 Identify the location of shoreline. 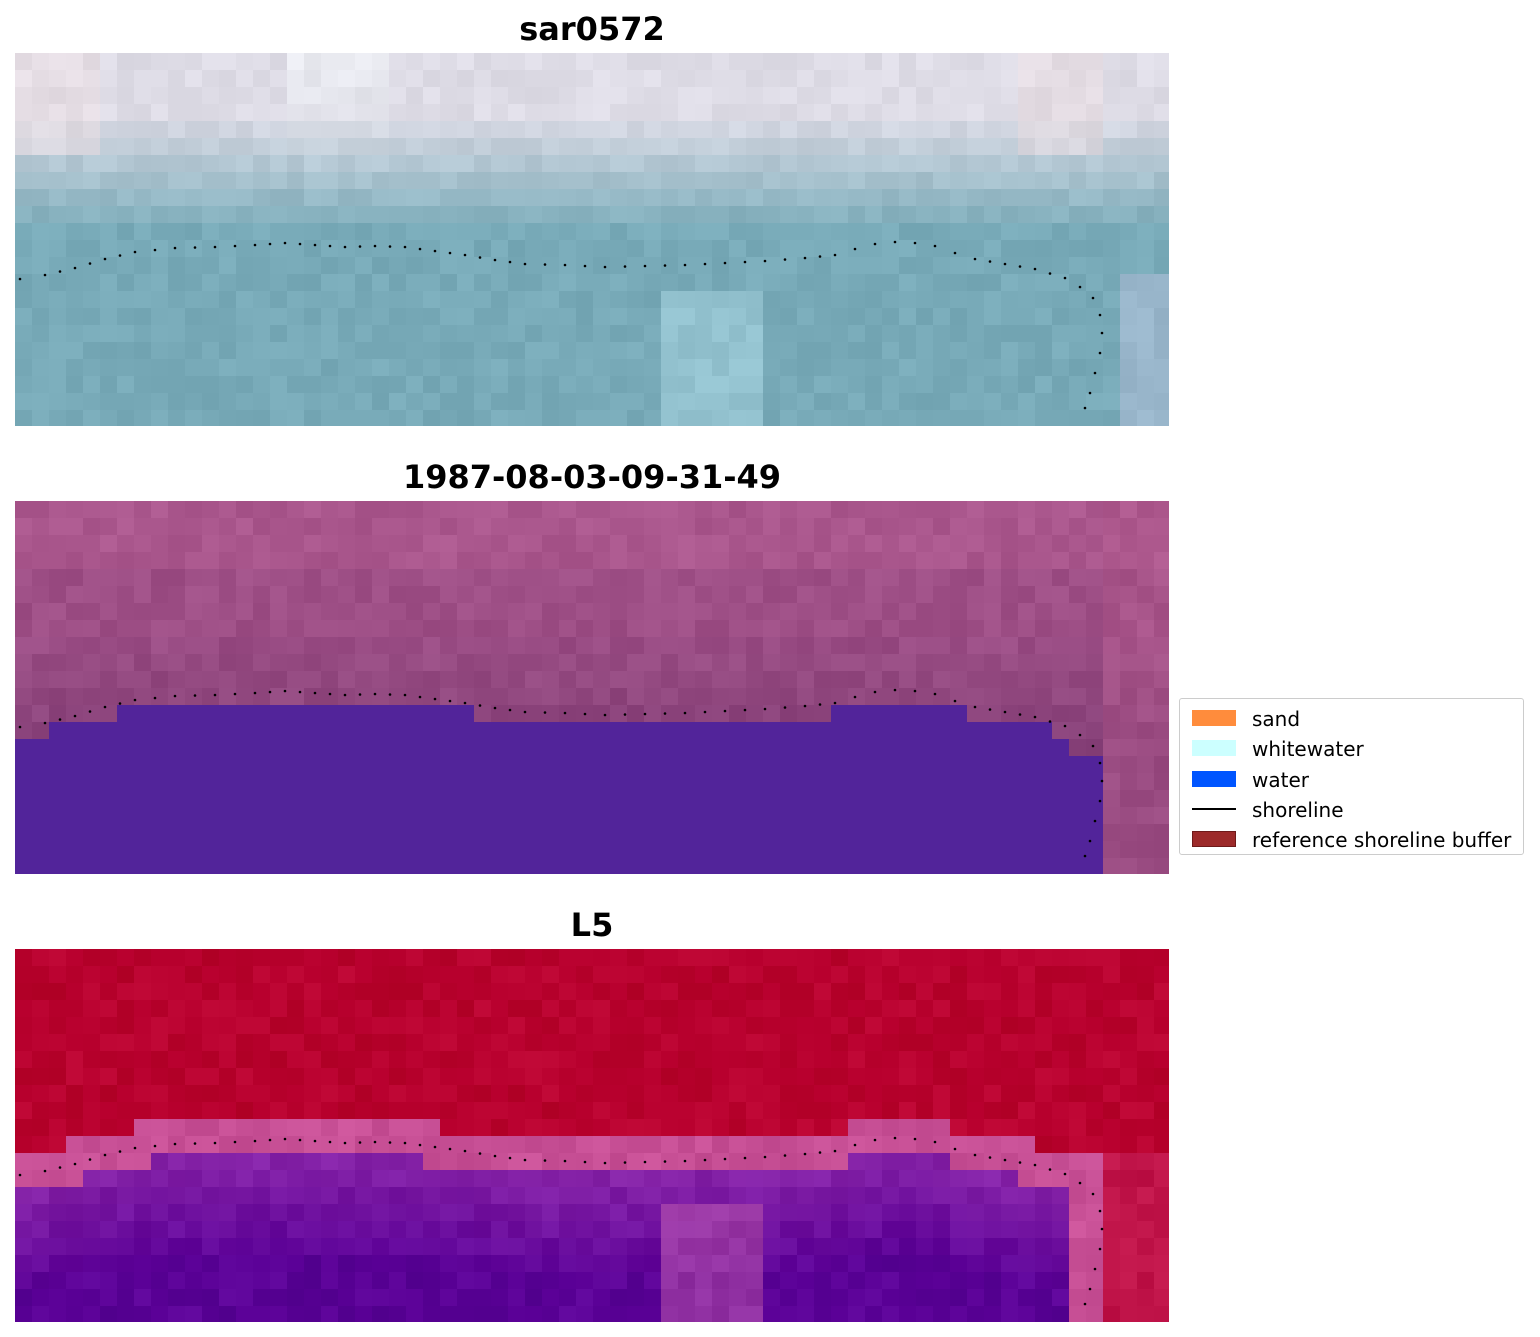
(561, 325).